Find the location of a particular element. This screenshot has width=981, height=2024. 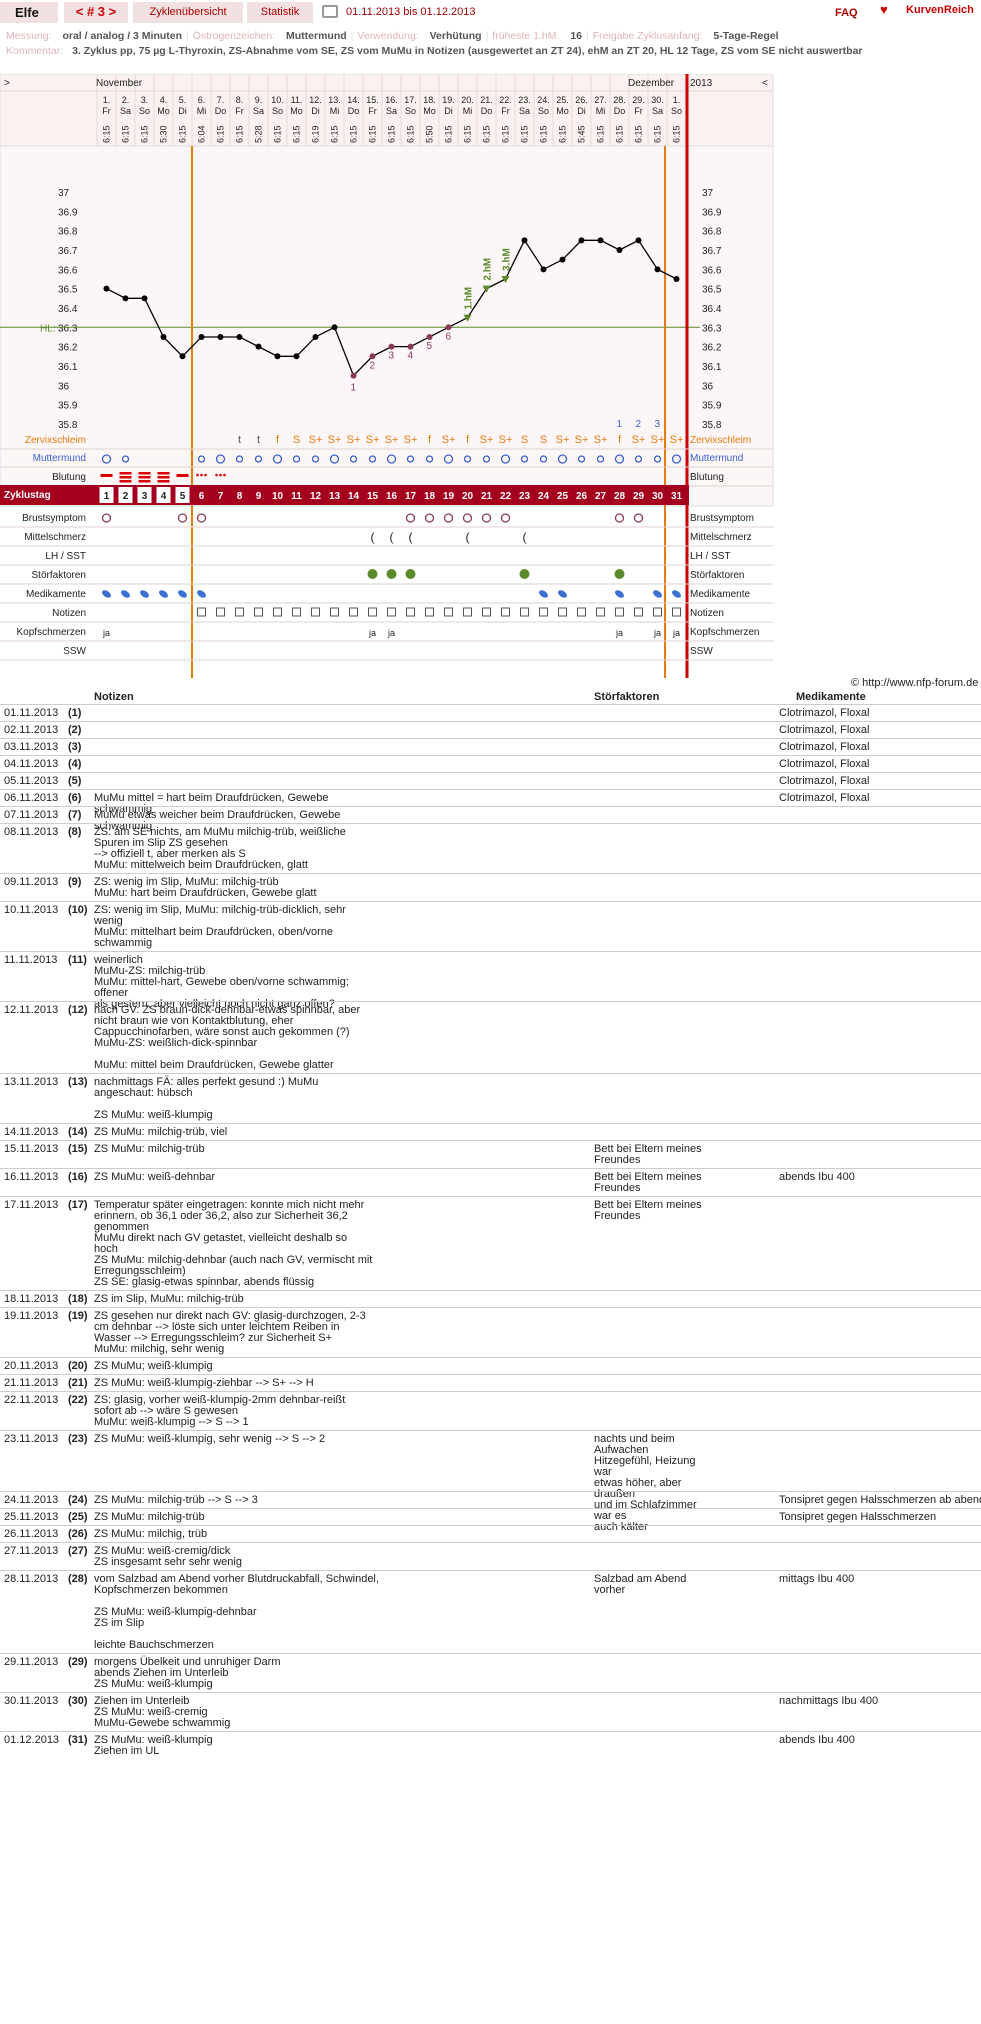

note-date: 23.11.2013 is located at coordinates (31, 1439).